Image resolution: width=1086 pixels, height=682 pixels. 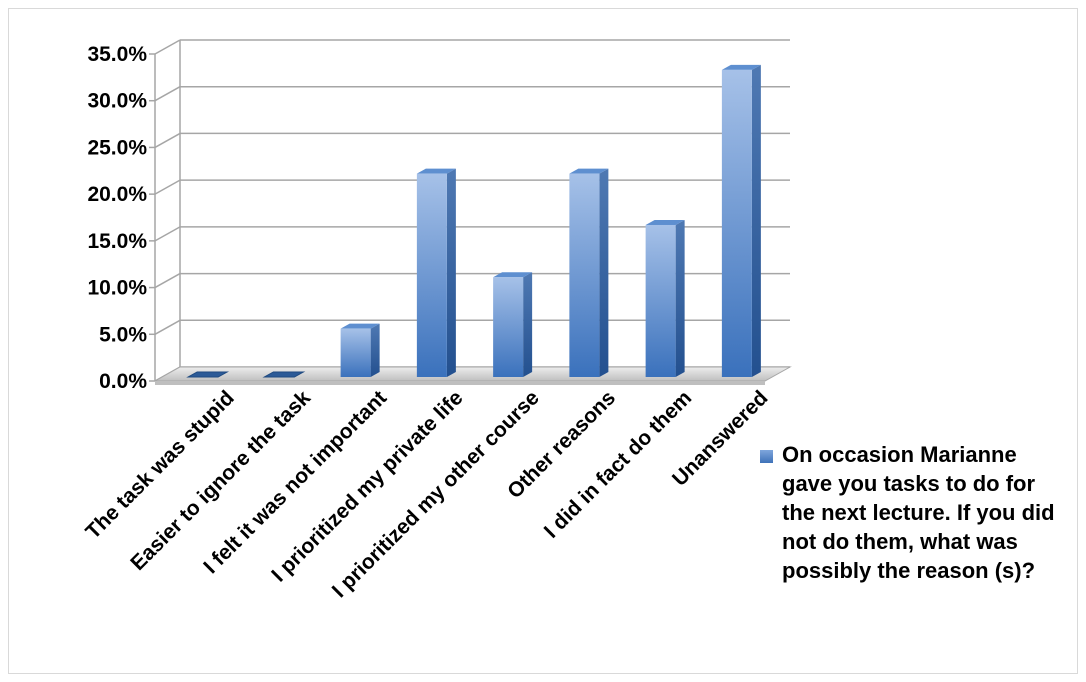 I want to click on x-category-label: I did in fact do them, so click(x=618, y=464).